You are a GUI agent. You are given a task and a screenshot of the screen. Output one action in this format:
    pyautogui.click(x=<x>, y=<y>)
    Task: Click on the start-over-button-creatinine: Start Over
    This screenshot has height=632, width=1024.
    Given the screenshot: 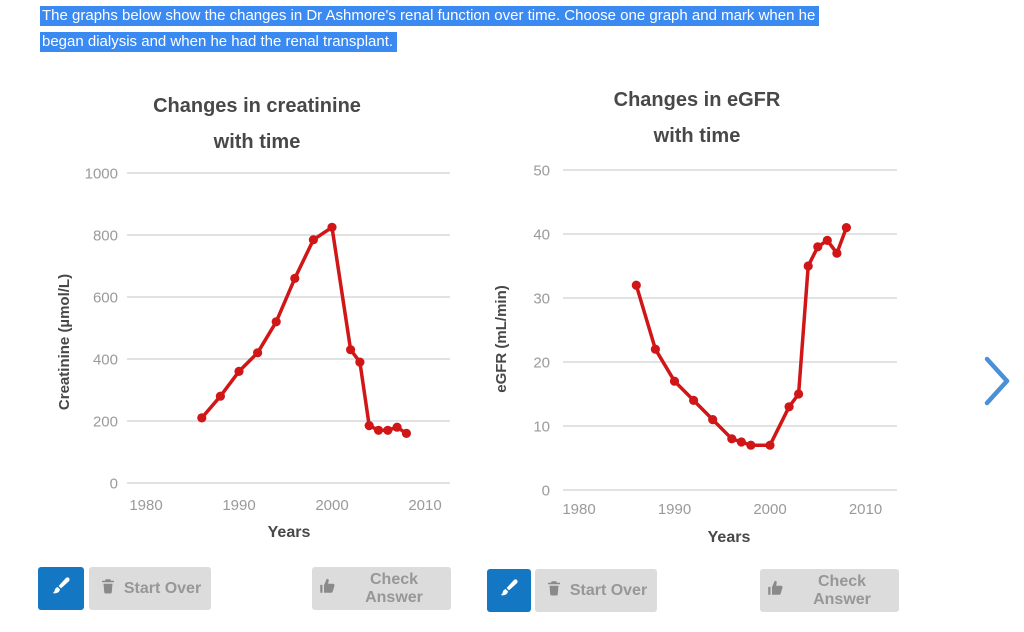 What is the action you would take?
    pyautogui.click(x=150, y=588)
    